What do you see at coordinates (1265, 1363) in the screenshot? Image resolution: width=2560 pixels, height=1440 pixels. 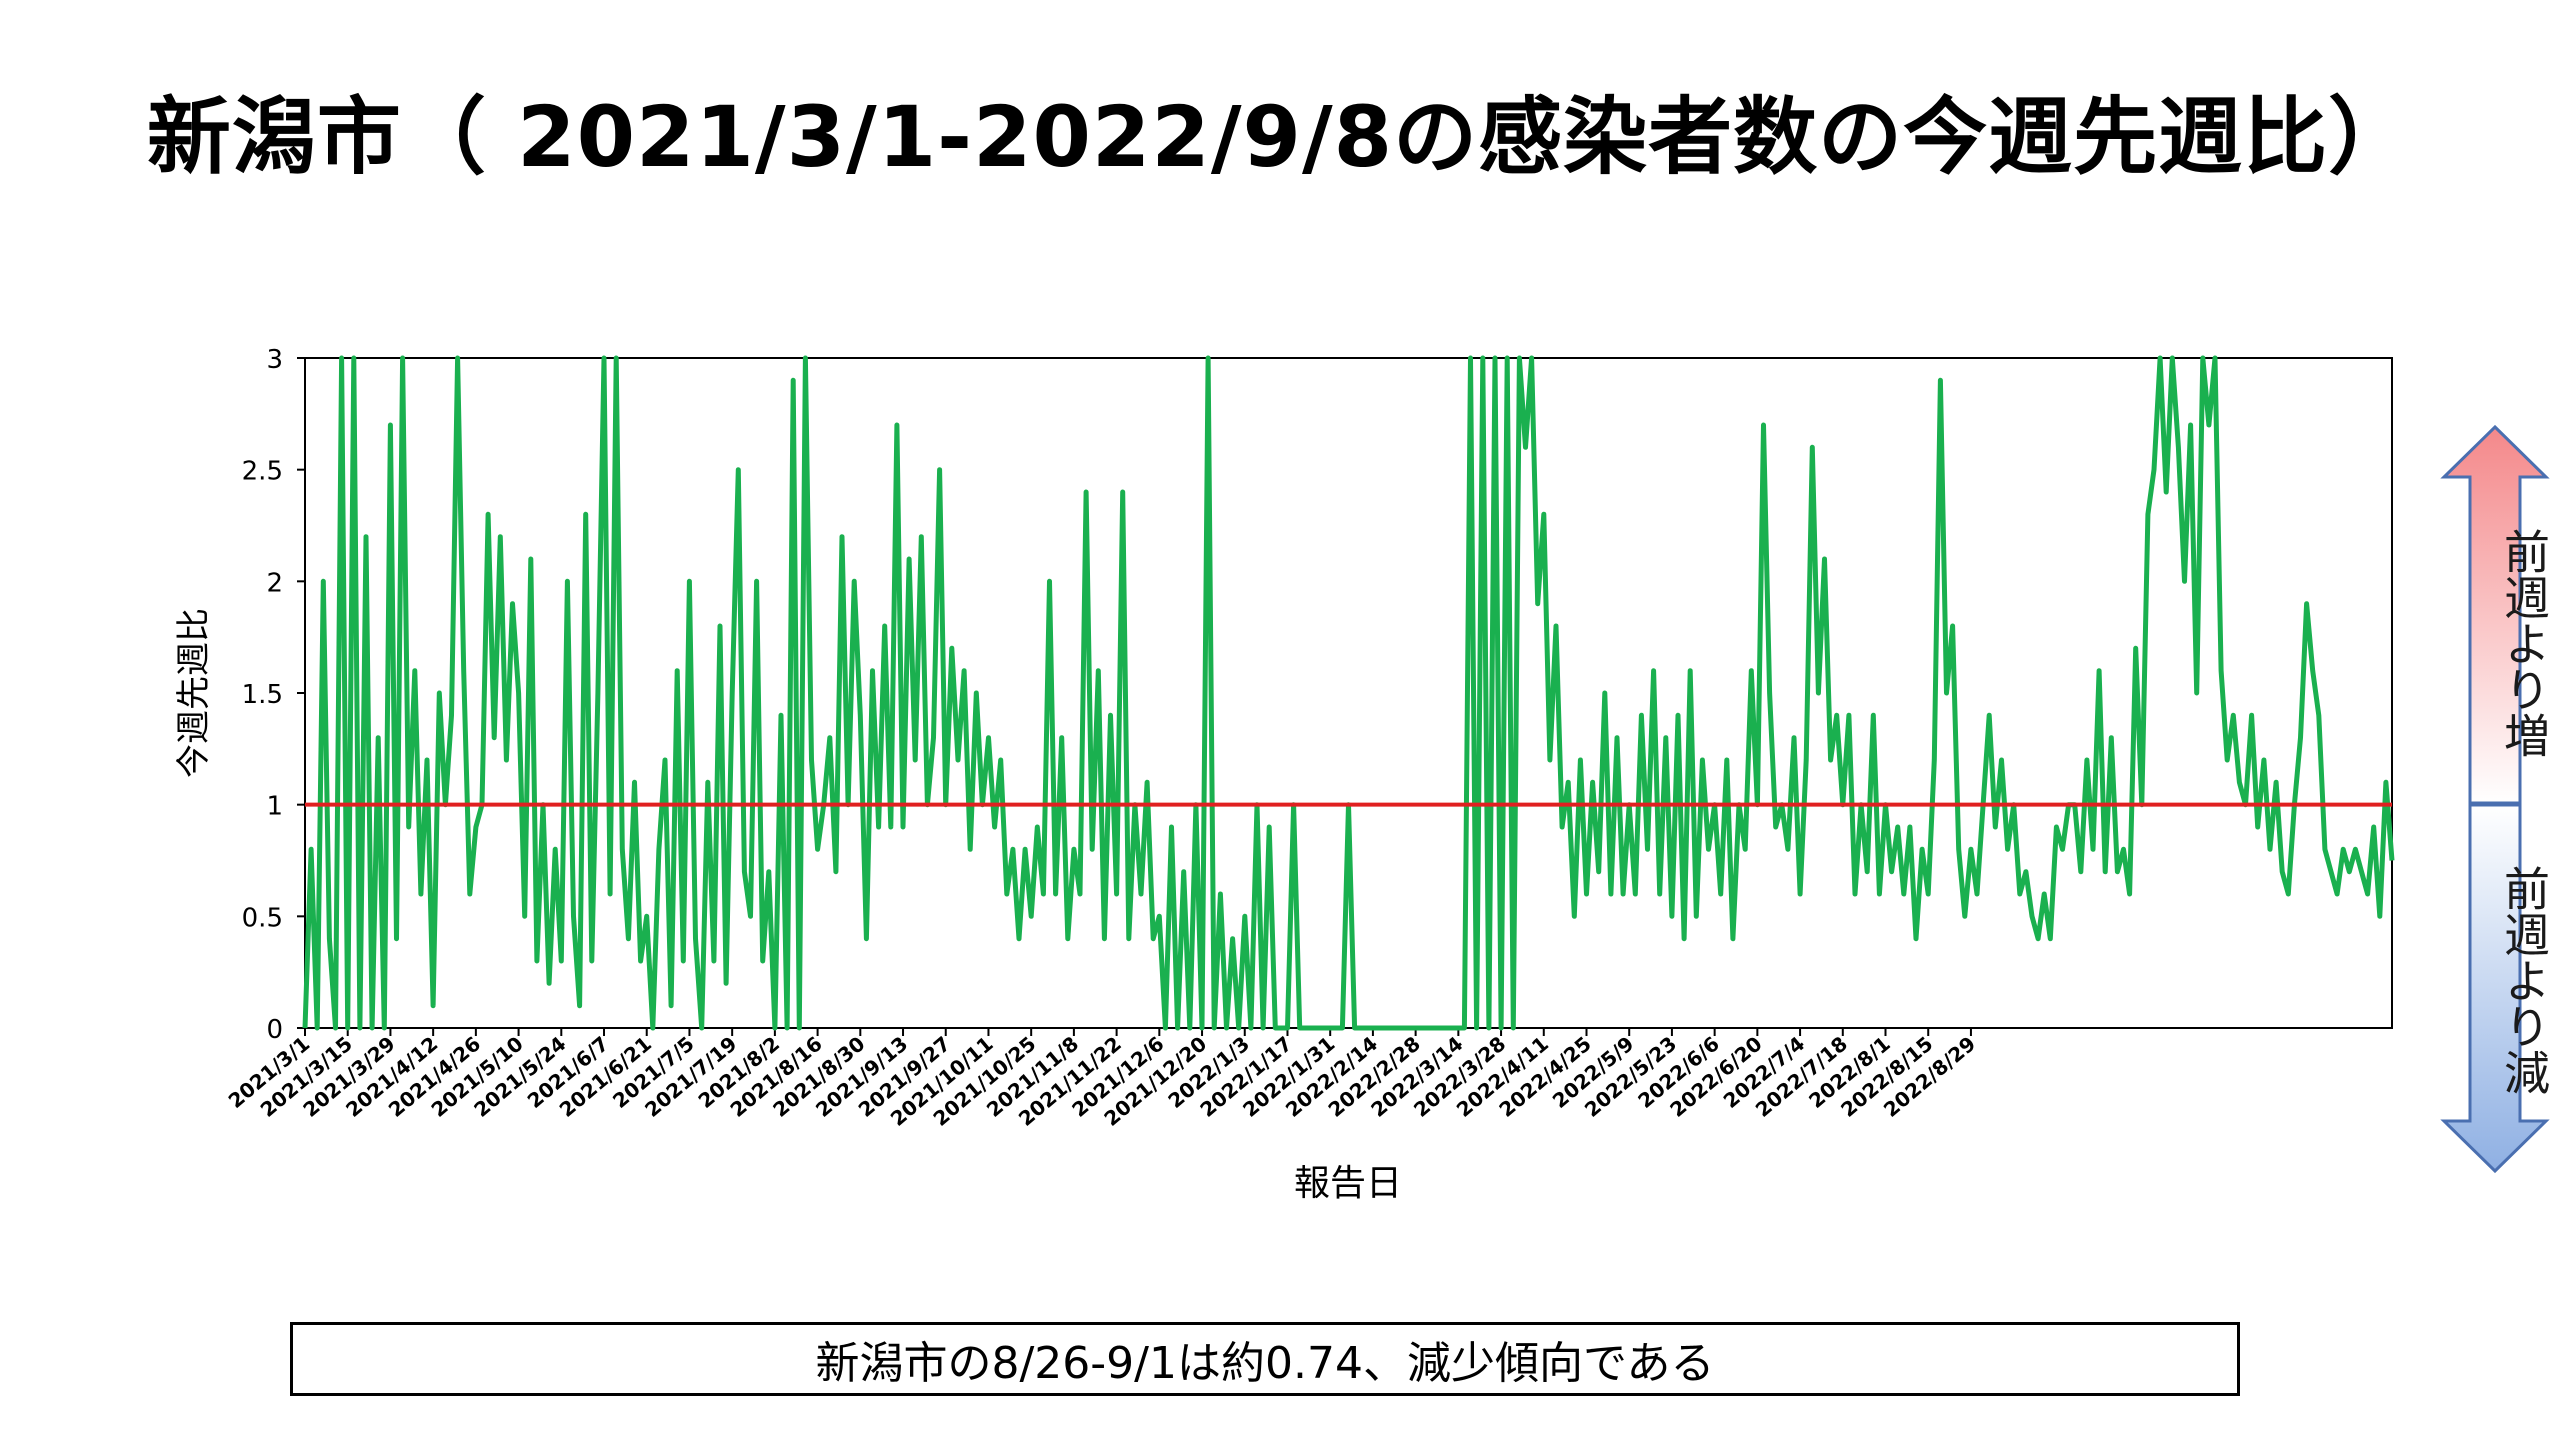 I see `summary-text: 新潟市の8/26-9/1は約0.74、減少傾向である` at bounding box center [1265, 1363].